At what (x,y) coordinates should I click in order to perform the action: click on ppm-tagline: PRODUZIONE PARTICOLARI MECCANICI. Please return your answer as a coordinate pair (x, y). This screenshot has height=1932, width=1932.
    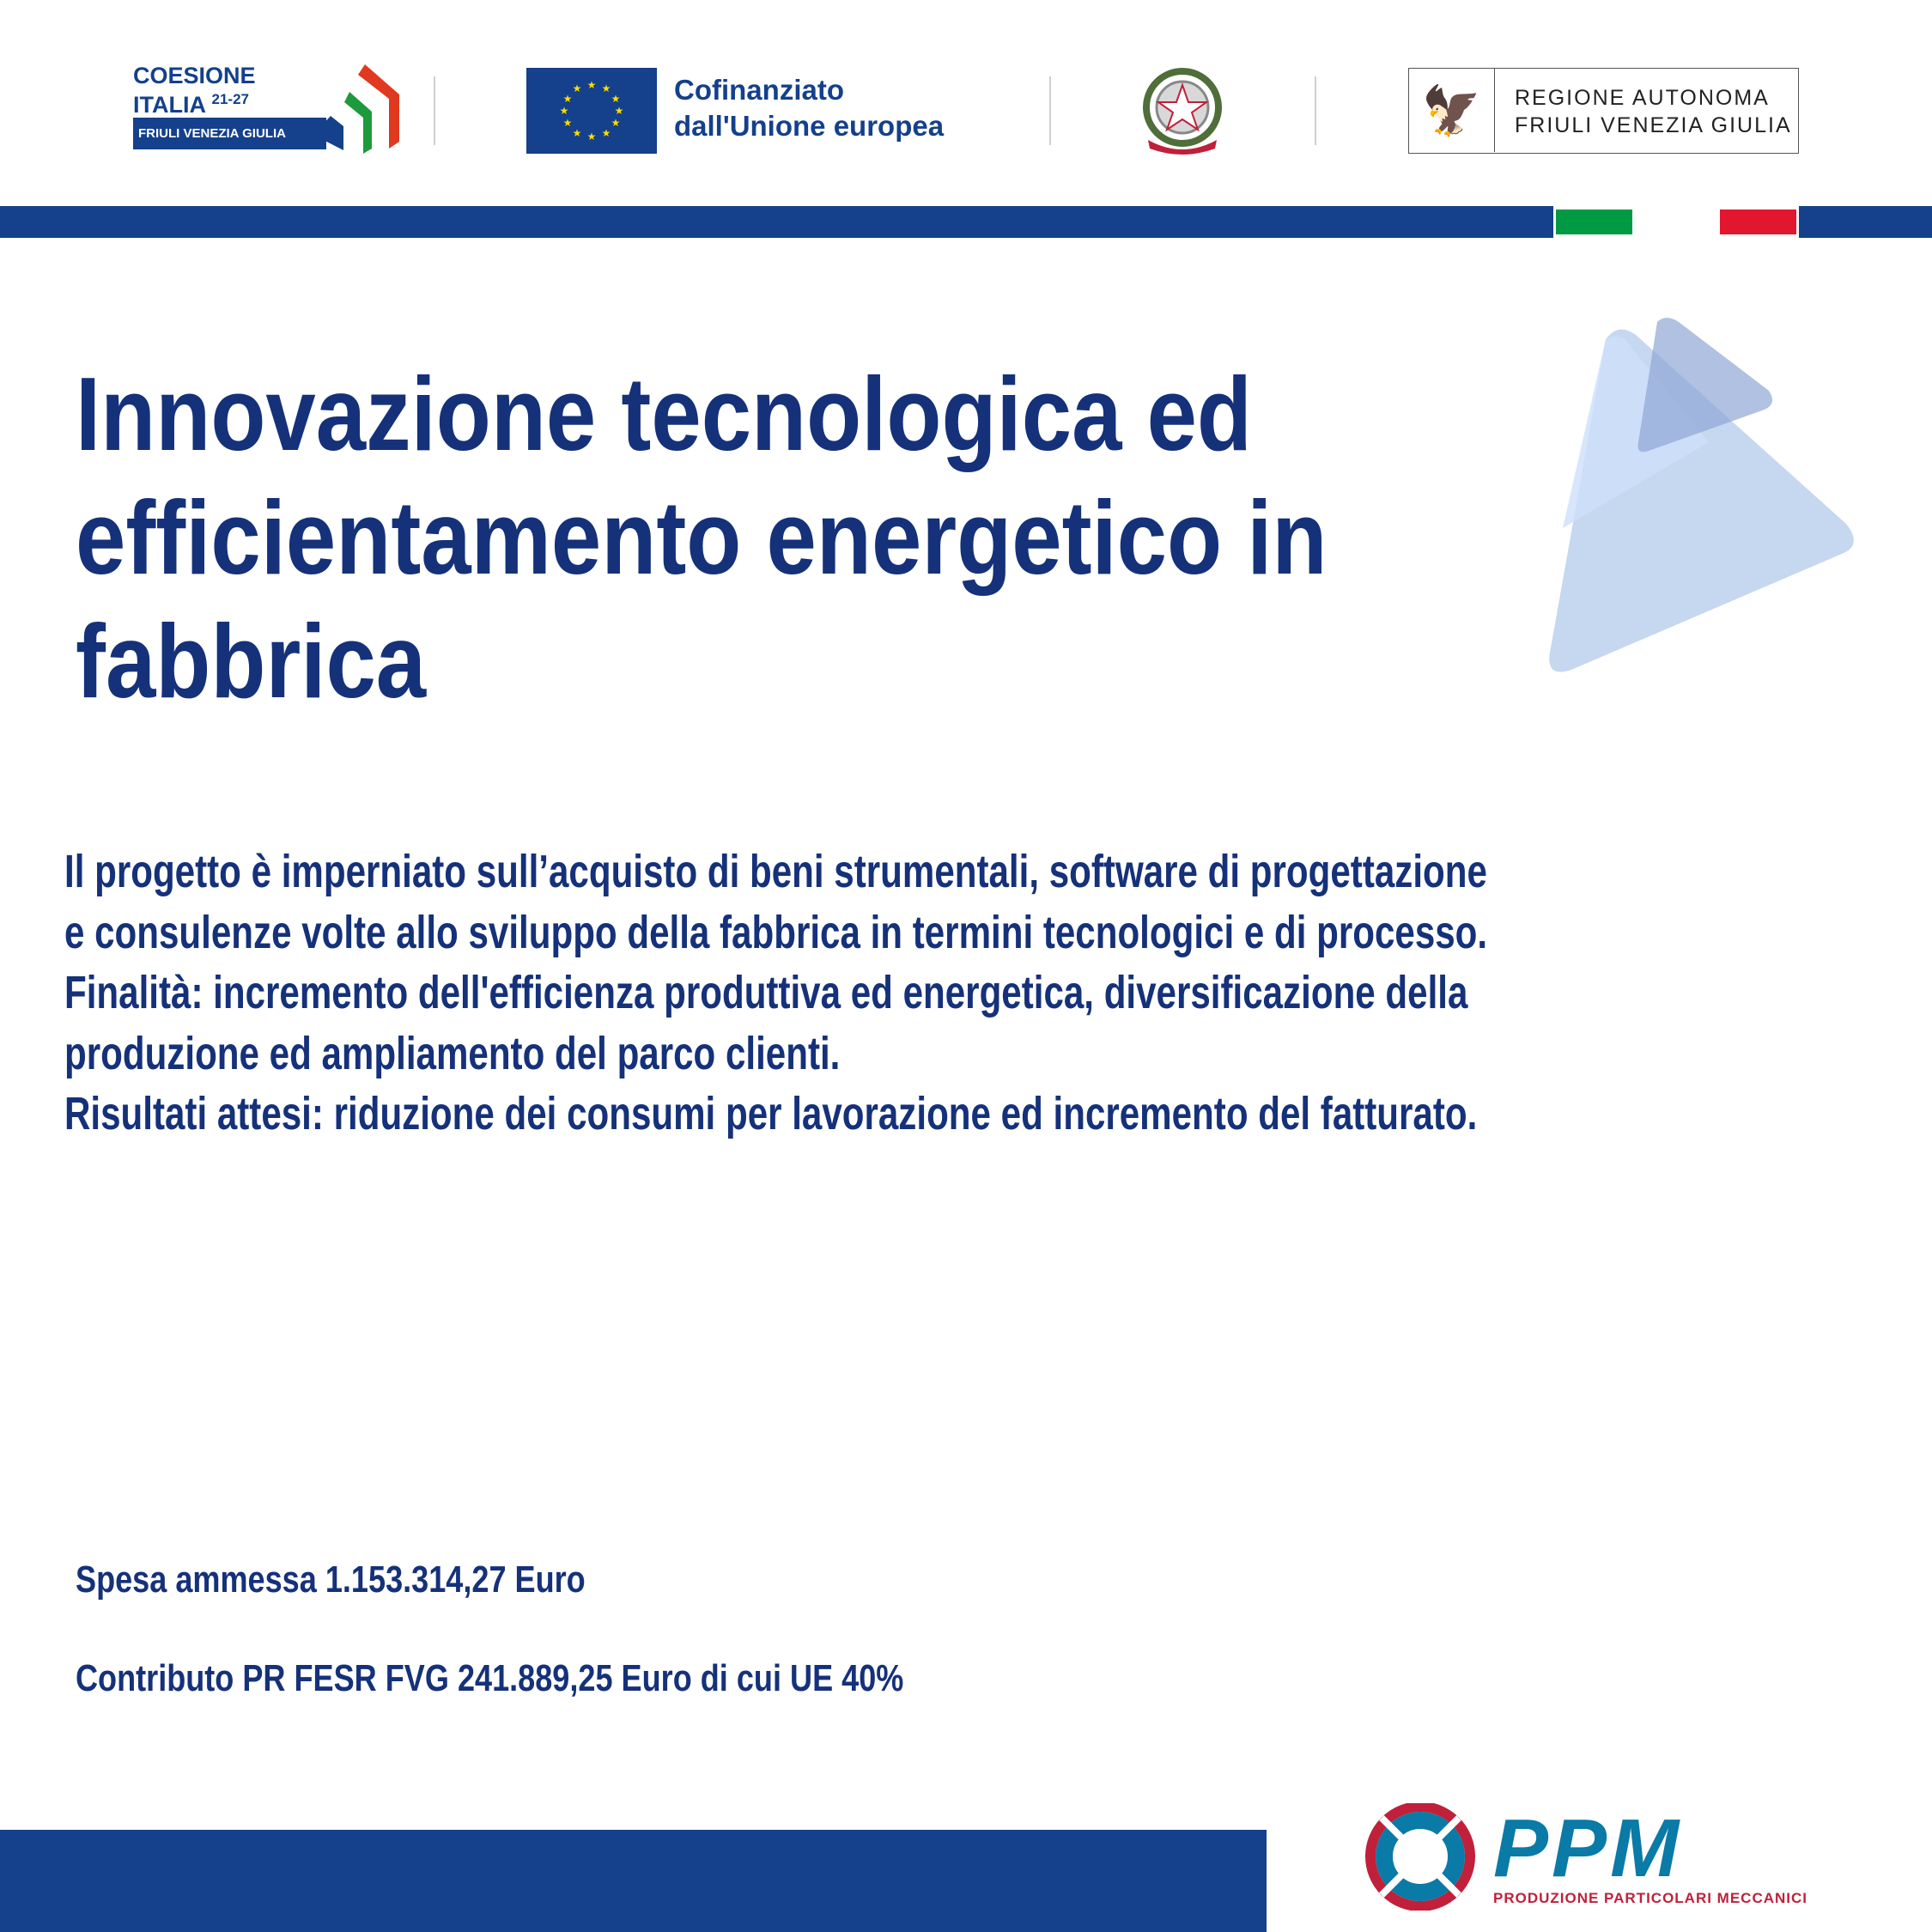
    Looking at the image, I should click on (1650, 1898).